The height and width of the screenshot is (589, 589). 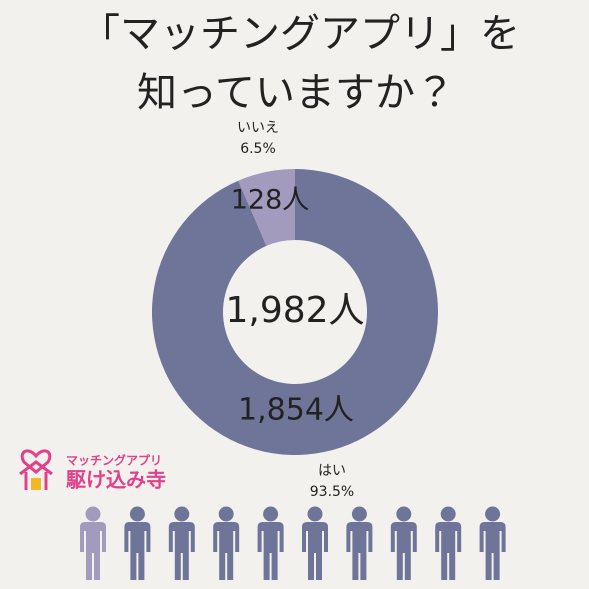 I want to click on logo-door, so click(x=36, y=484).